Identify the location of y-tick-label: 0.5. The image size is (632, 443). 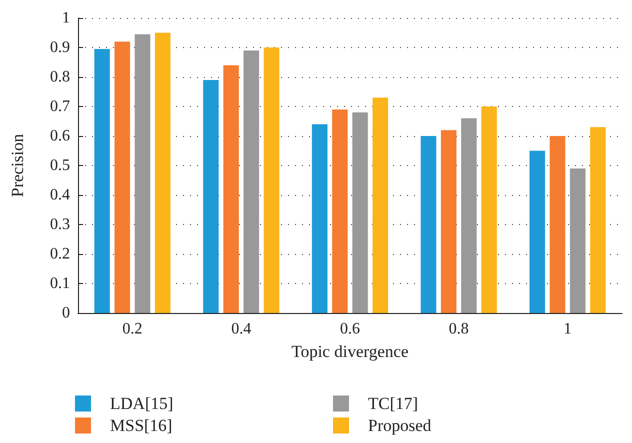
(60, 165).